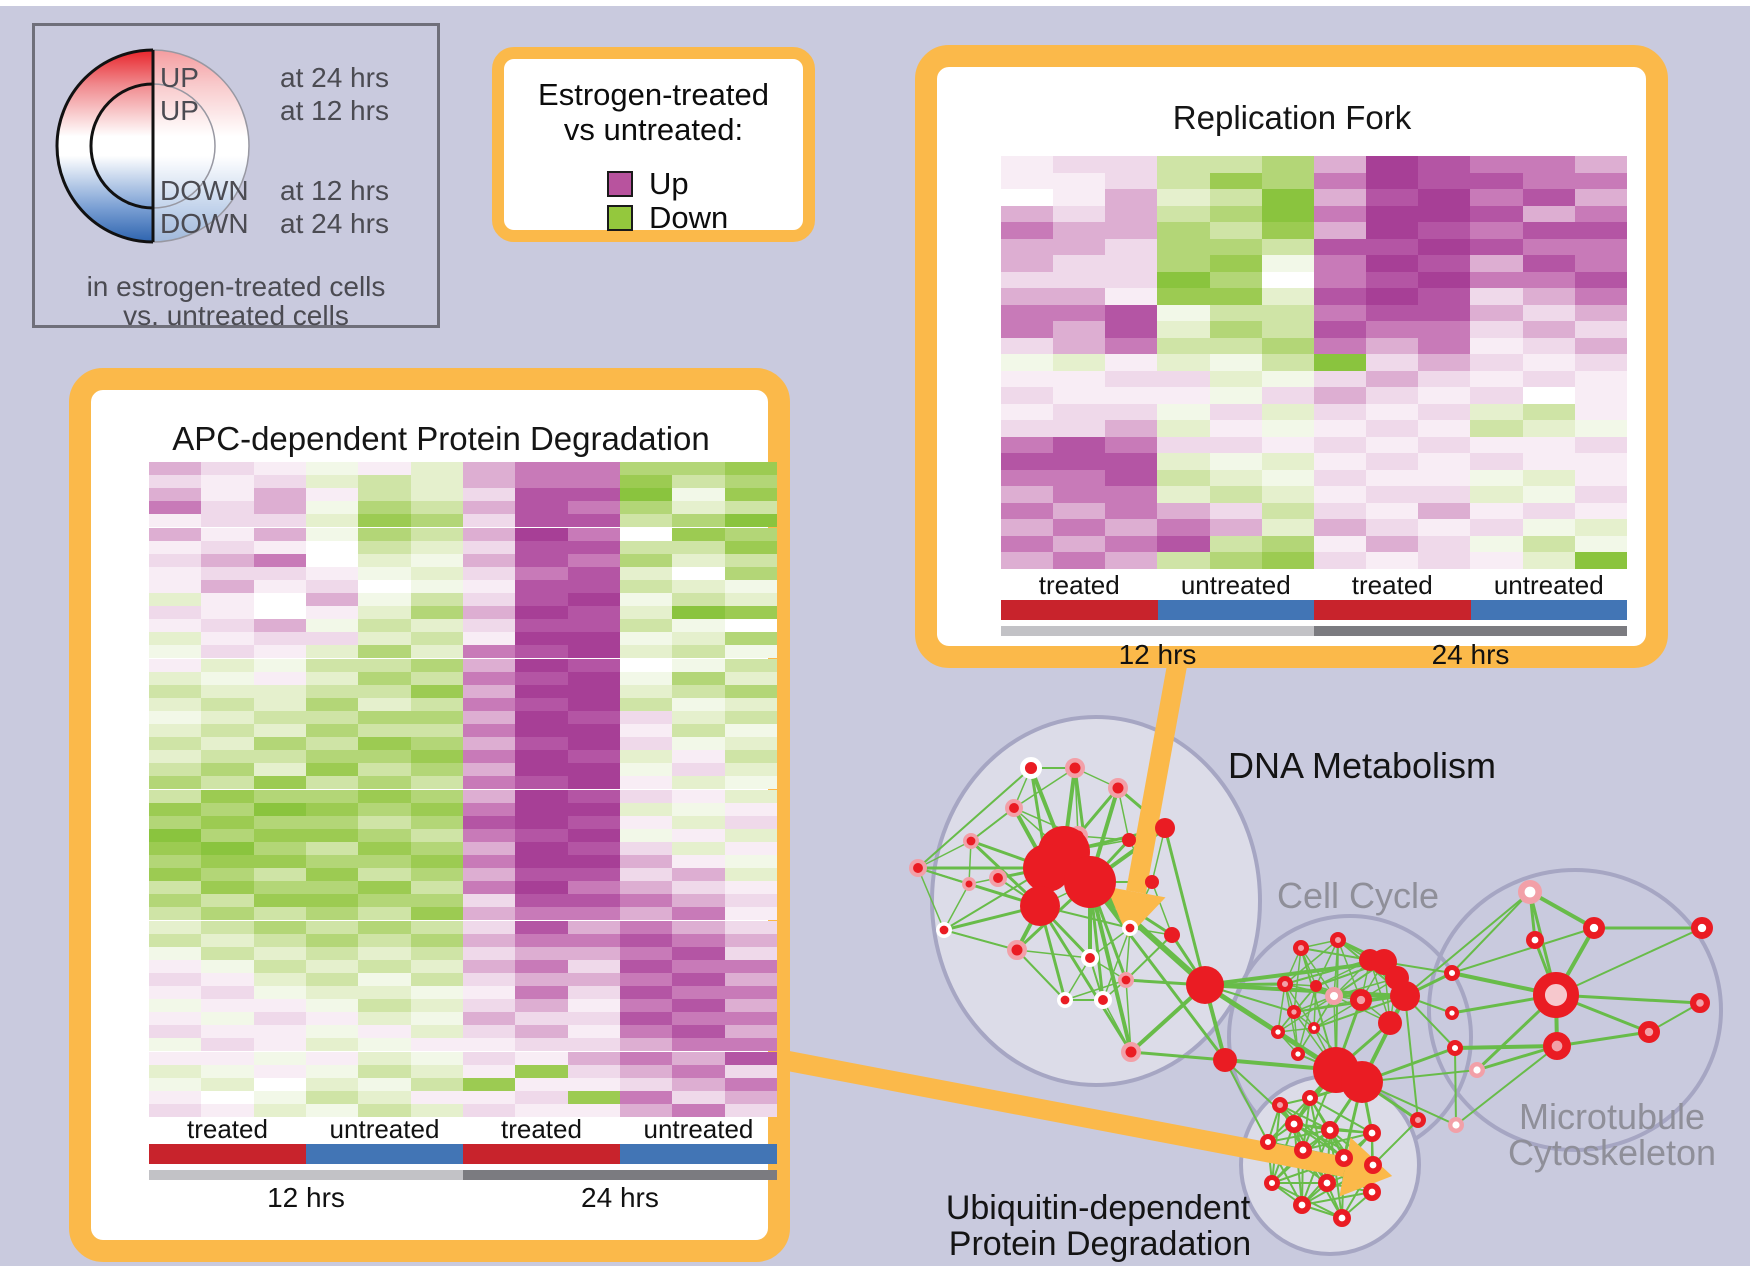 This screenshot has height=1279, width=1750. What do you see at coordinates (274, 111) in the screenshot?
I see `legend-row-up12: UP at 12 hrs` at bounding box center [274, 111].